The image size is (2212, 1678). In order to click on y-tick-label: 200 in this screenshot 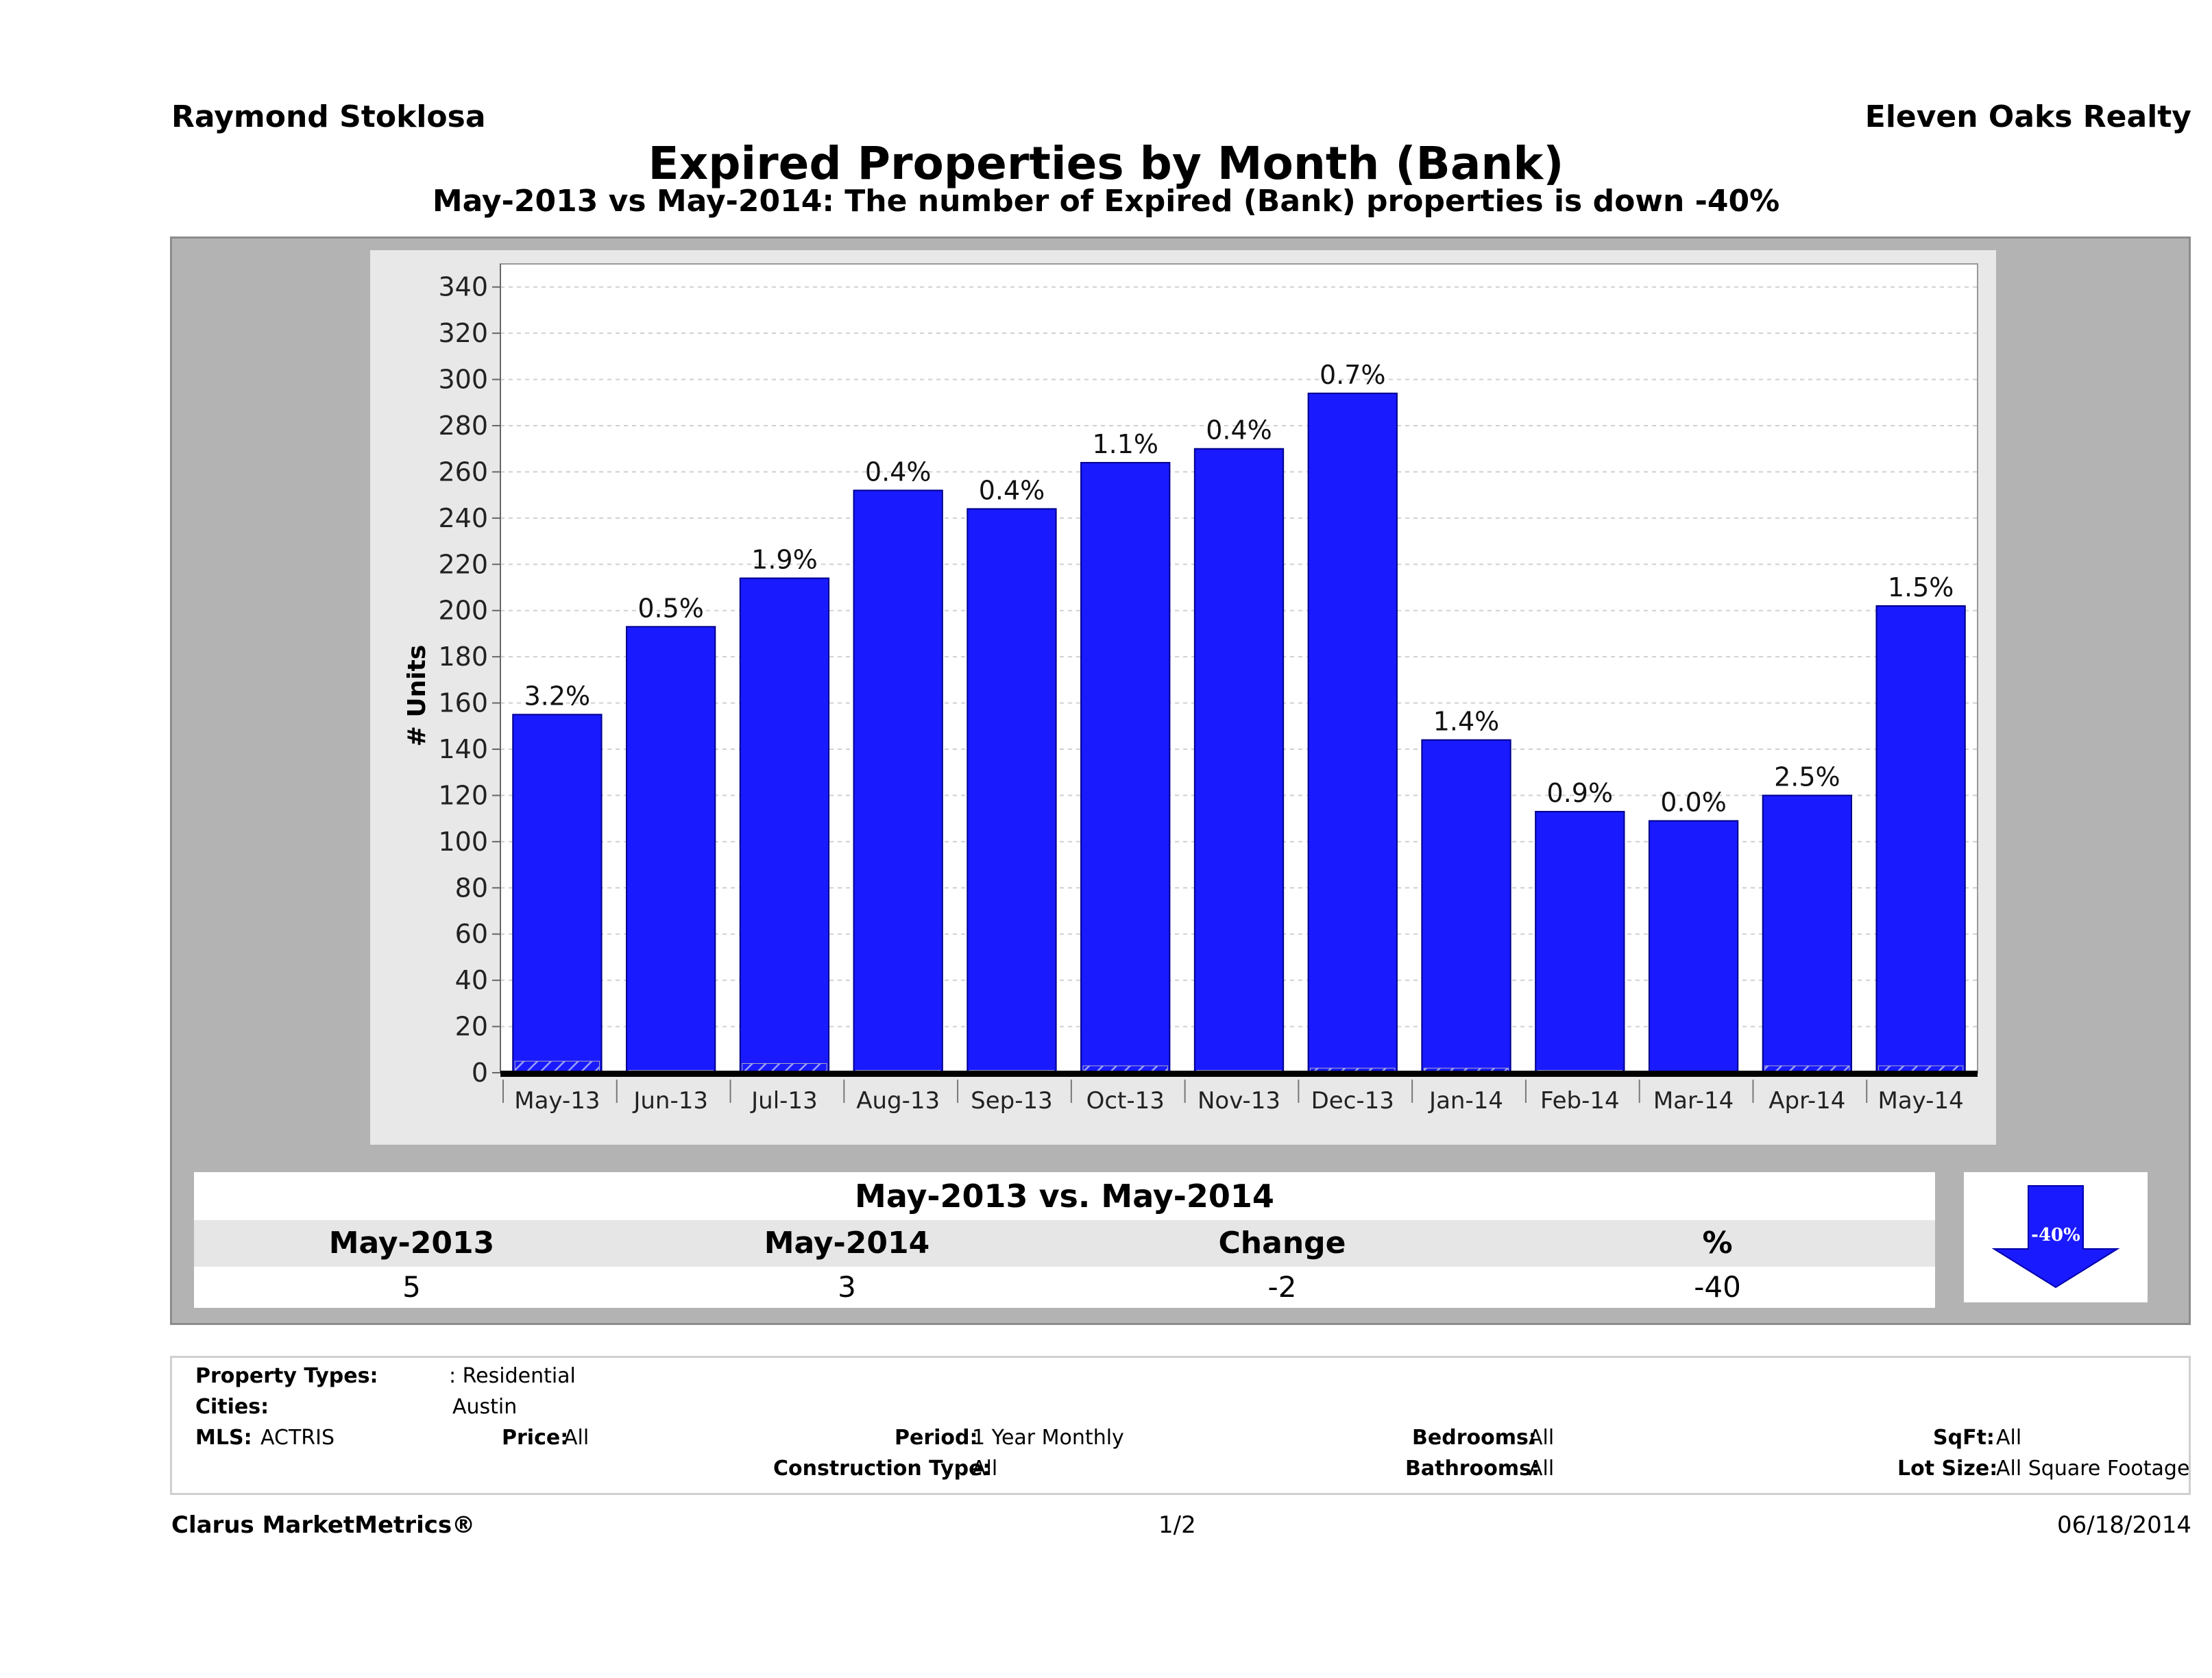, I will do `click(463, 611)`.